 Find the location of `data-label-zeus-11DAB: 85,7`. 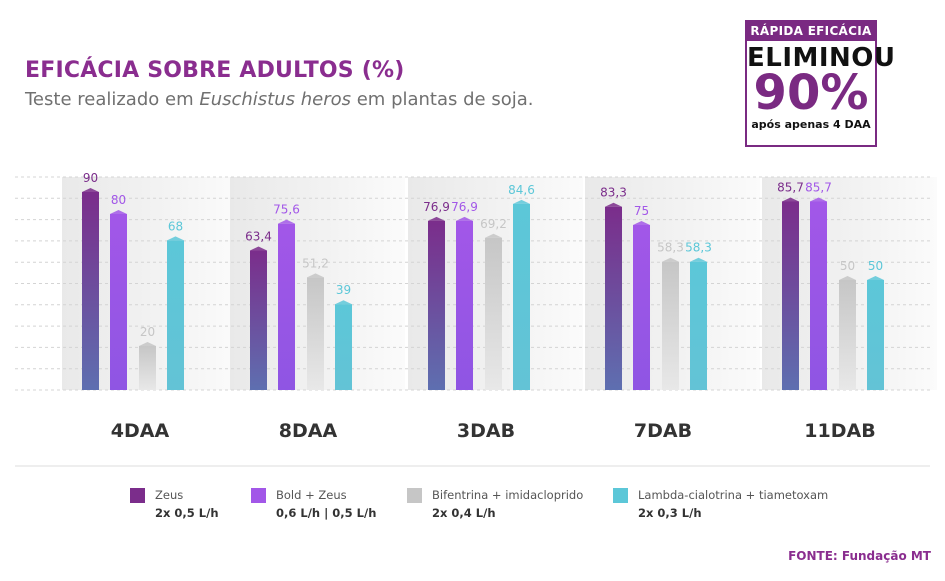

data-label-zeus-11DAB: 85,7 is located at coordinates (790, 187).